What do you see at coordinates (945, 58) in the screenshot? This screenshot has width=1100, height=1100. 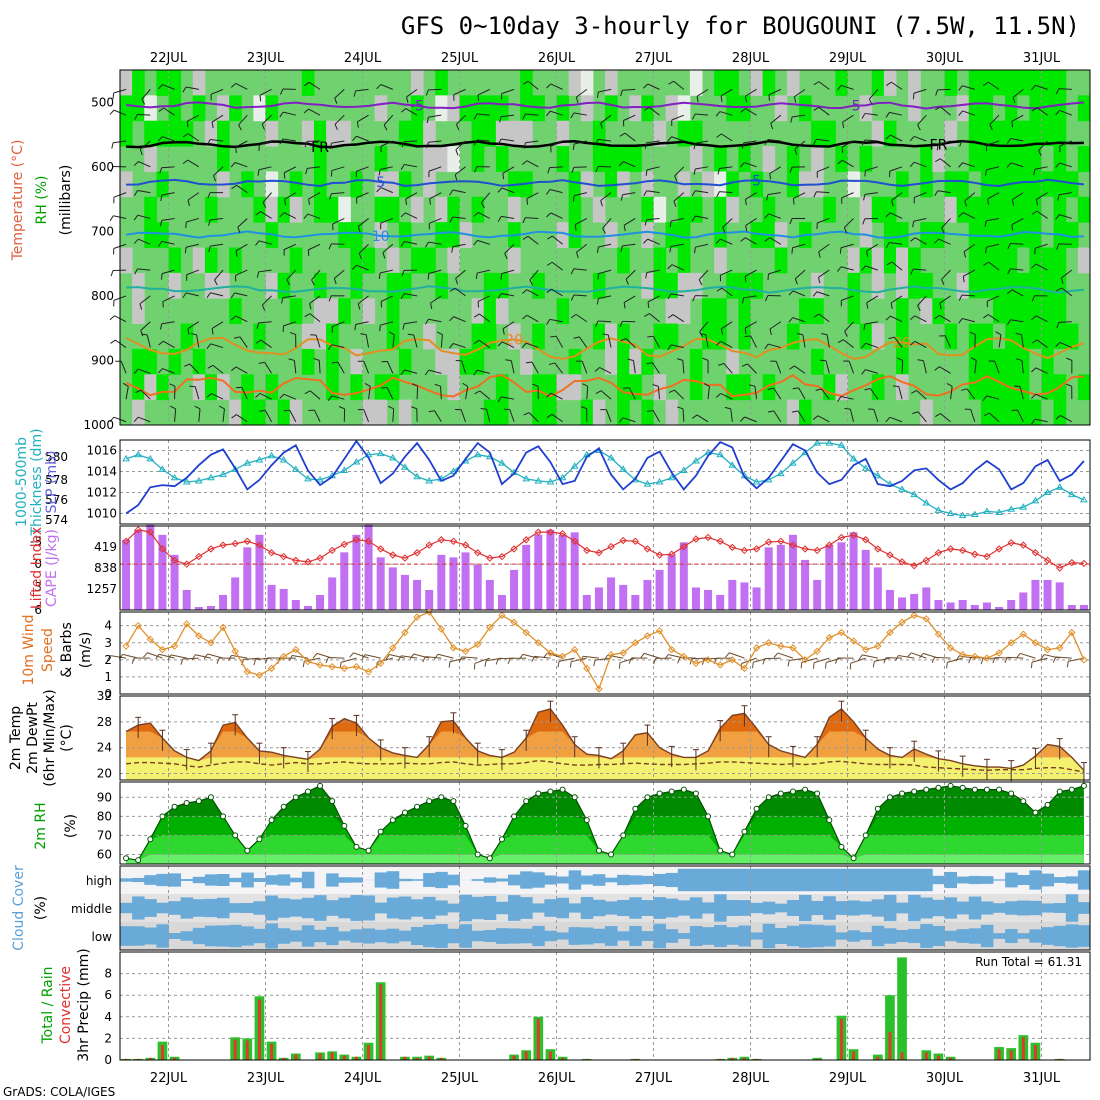 I see `date-label: 30JUL` at bounding box center [945, 58].